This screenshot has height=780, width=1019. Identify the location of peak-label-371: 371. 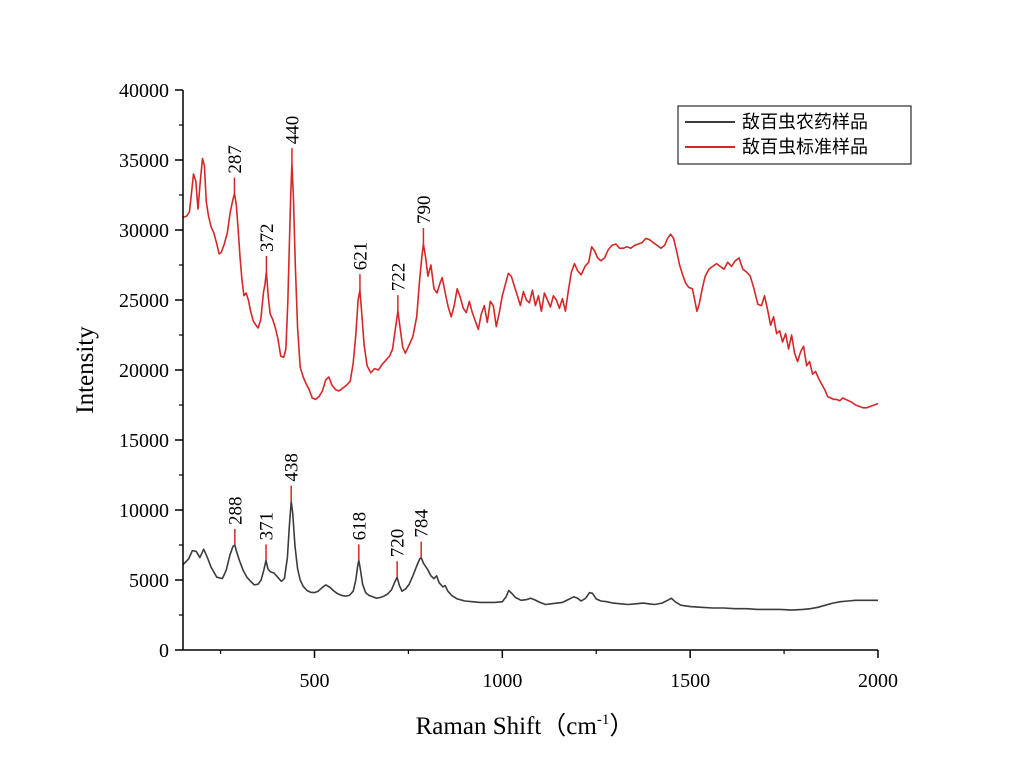
(267, 526).